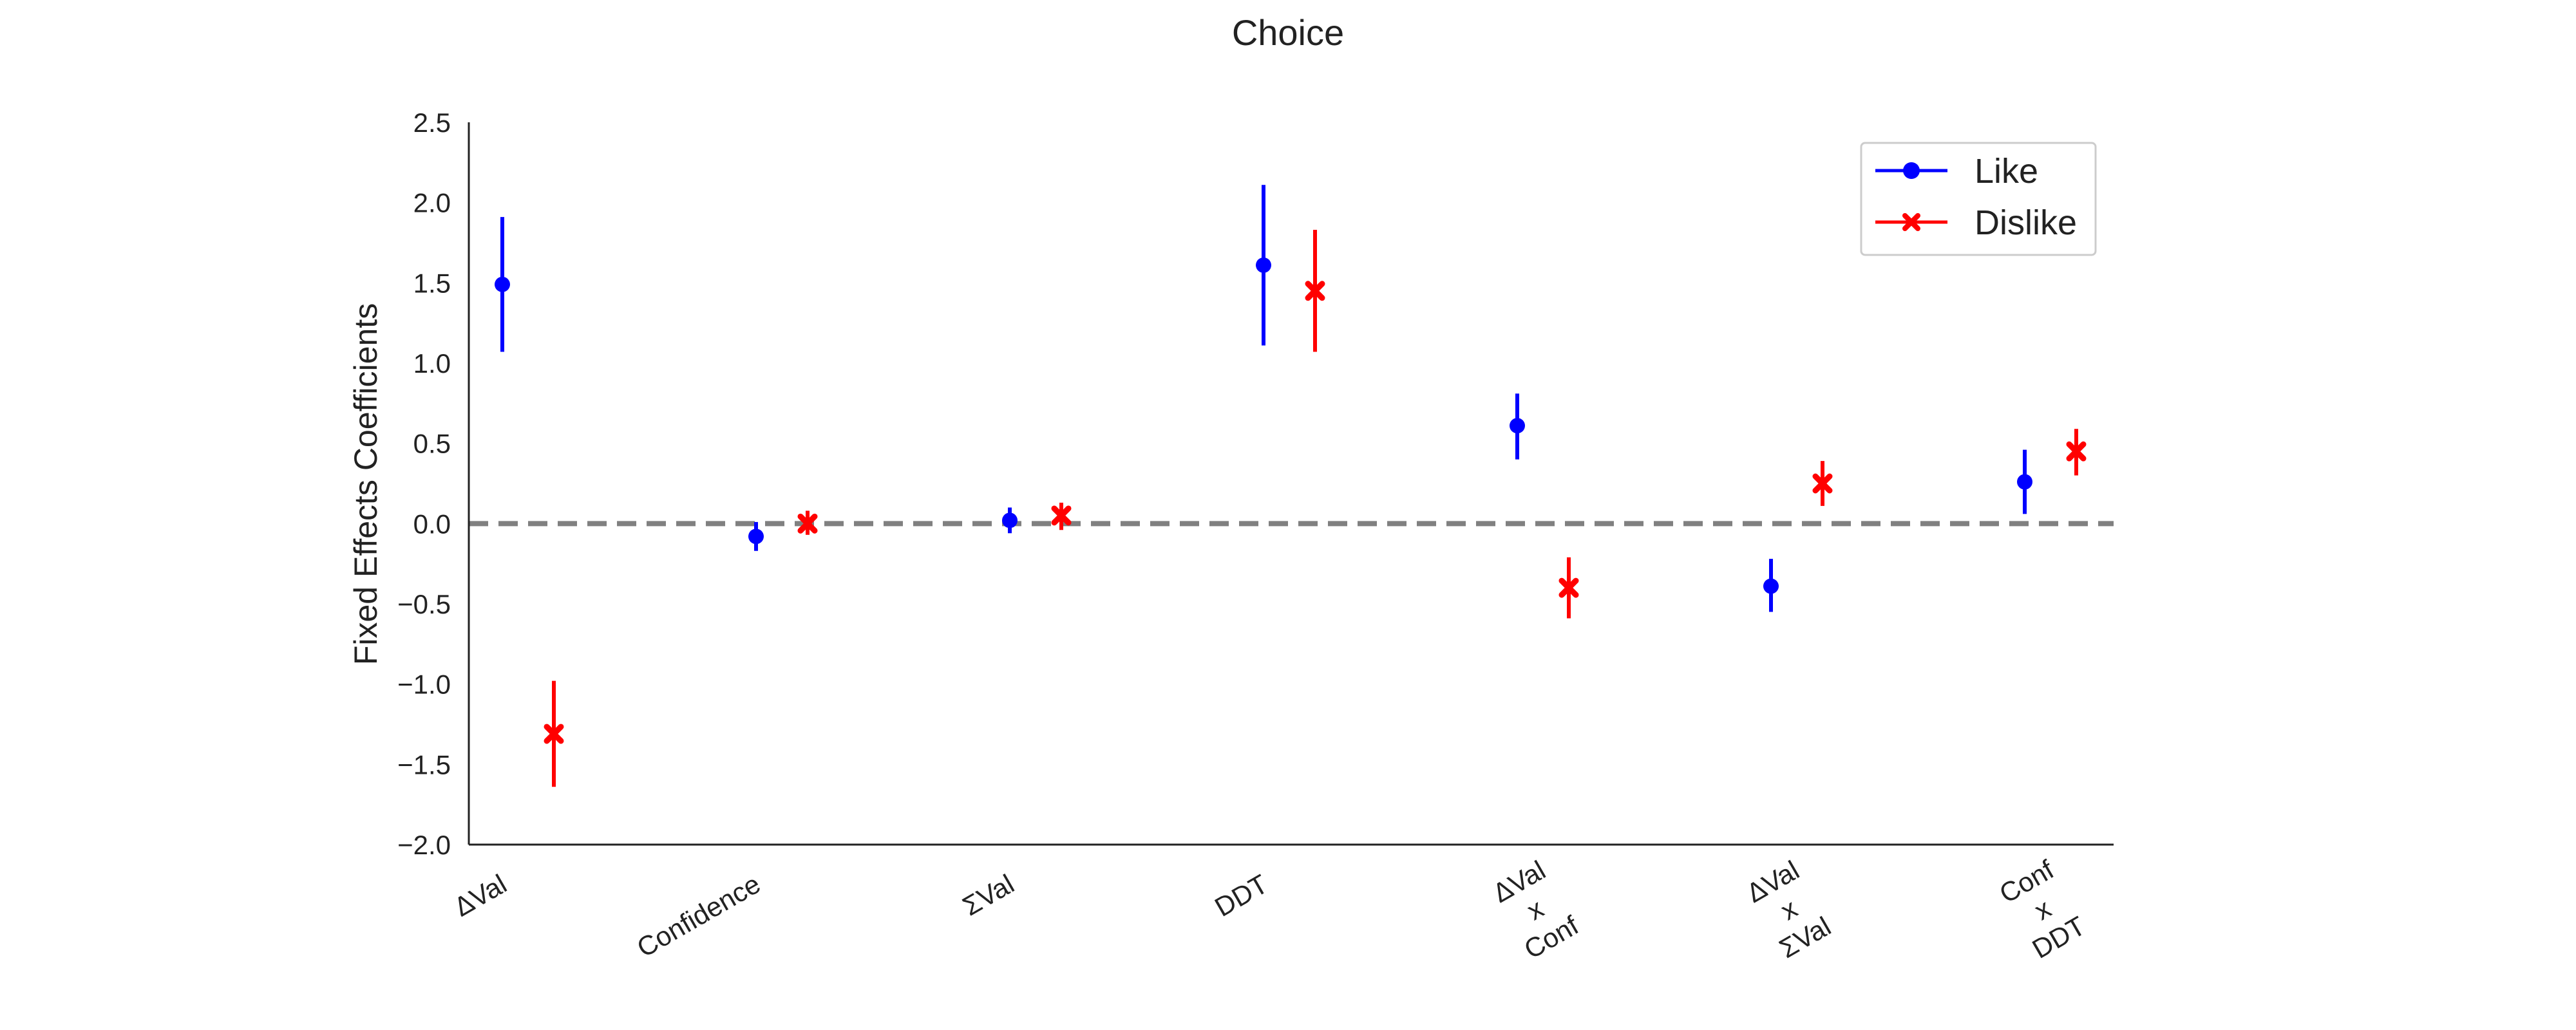 This screenshot has width=2576, height=1030. What do you see at coordinates (1288, 32) in the screenshot?
I see `chart-title: Choice` at bounding box center [1288, 32].